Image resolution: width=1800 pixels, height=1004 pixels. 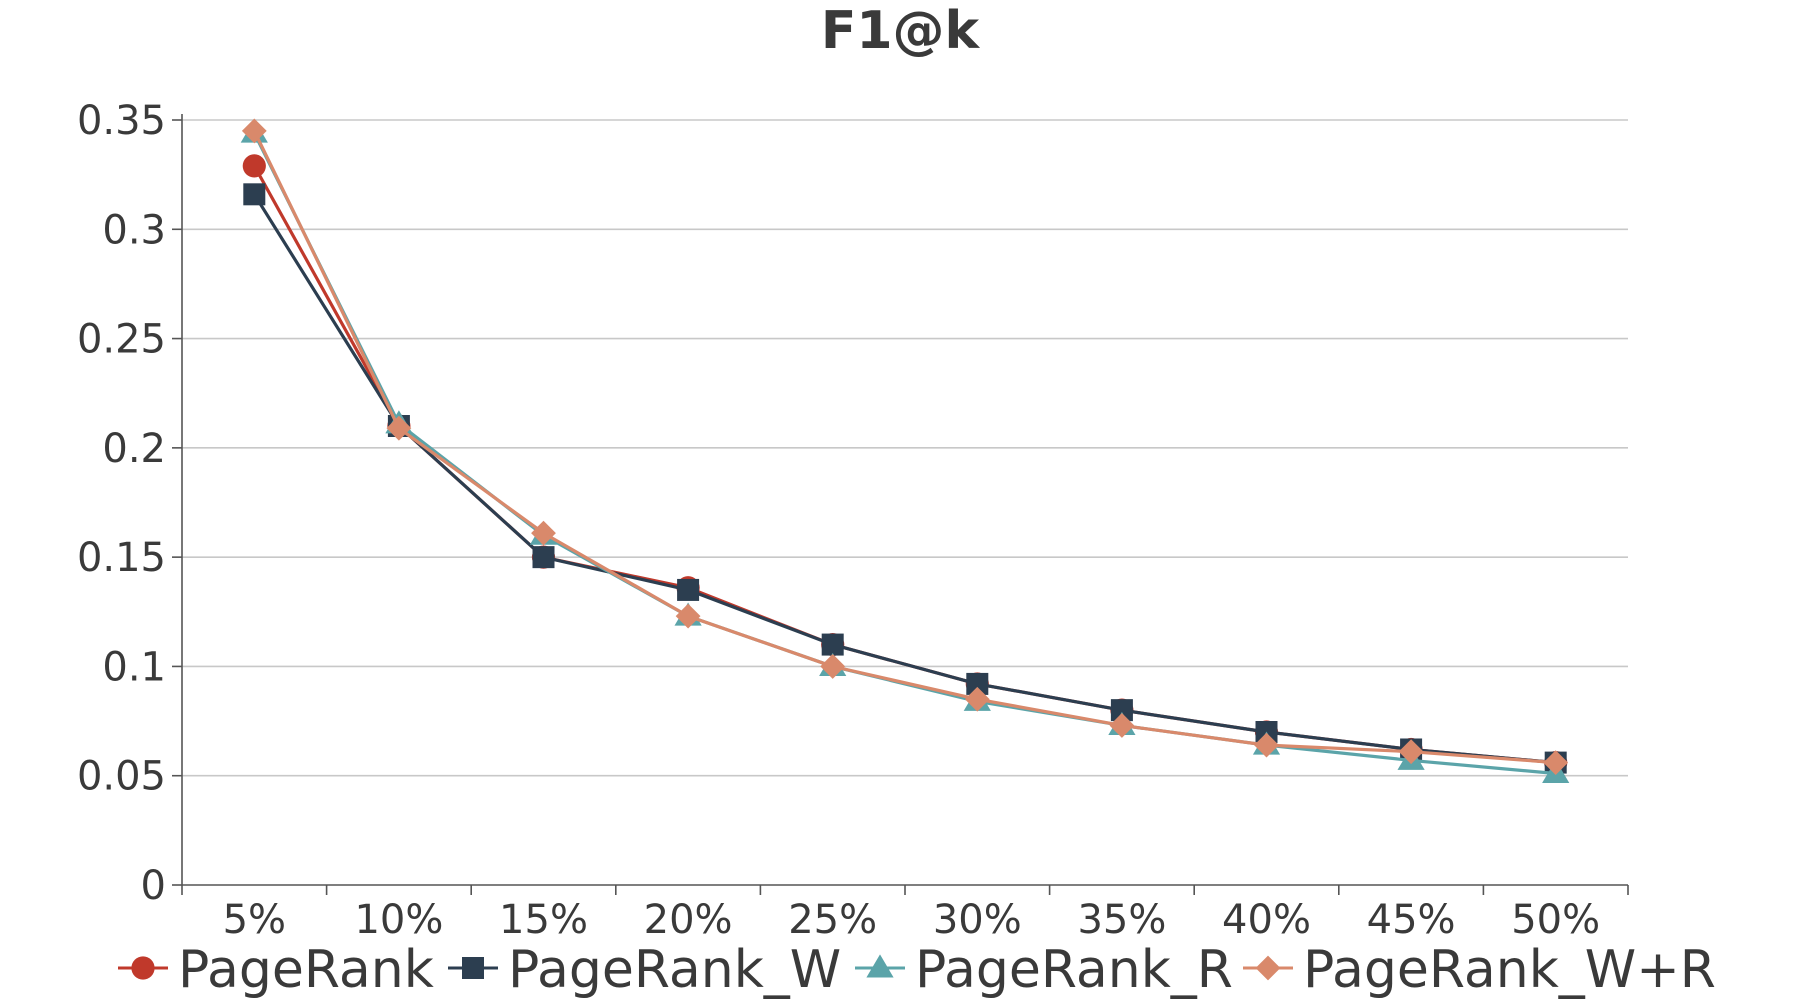 What do you see at coordinates (134, 449) in the screenshot?
I see `y-tick-label: 0.2` at bounding box center [134, 449].